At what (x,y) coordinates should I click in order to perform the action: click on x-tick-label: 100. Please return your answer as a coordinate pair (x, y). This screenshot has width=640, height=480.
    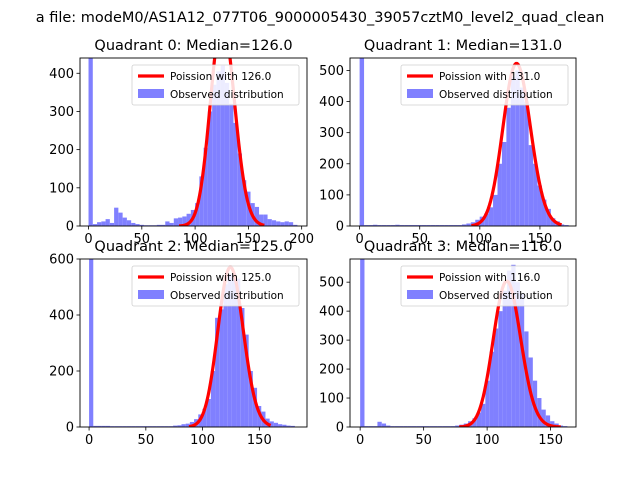
    Looking at the image, I should click on (487, 440).